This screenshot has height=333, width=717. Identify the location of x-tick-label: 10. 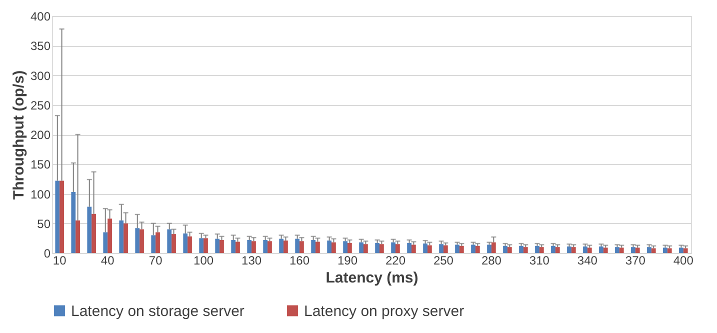
(59, 261).